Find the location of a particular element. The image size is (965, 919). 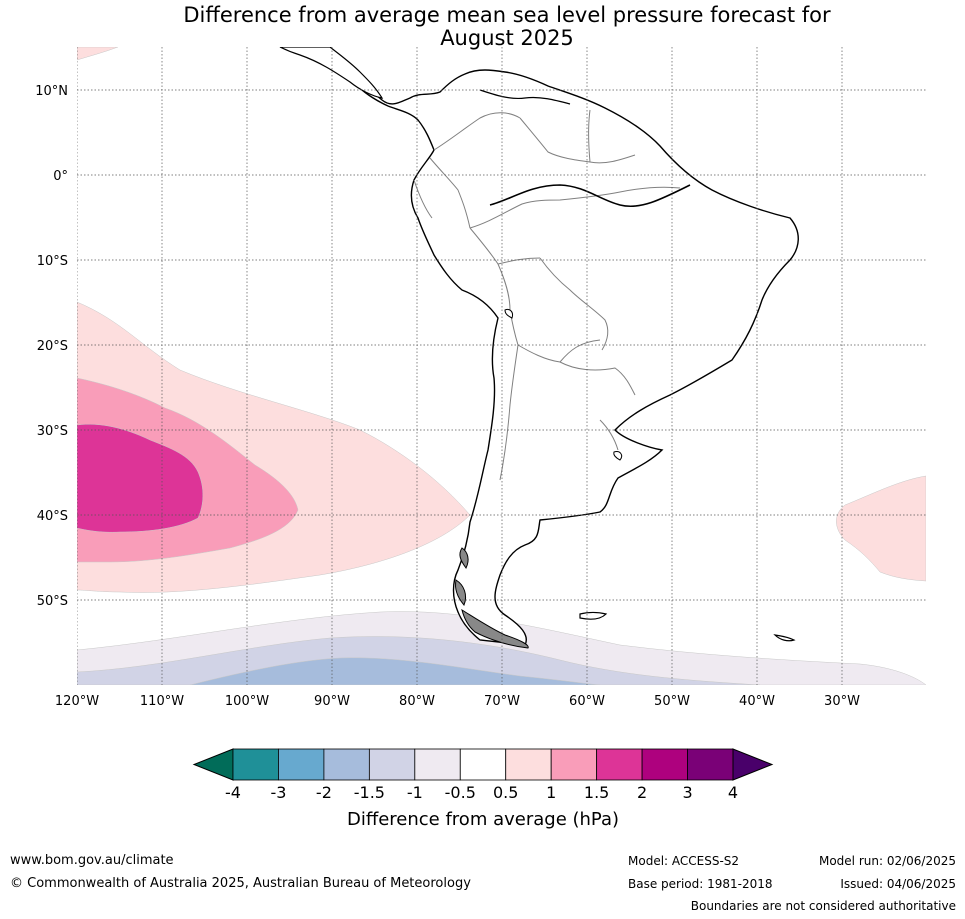

colorbar-tick-label: -2 is located at coordinates (324, 792).